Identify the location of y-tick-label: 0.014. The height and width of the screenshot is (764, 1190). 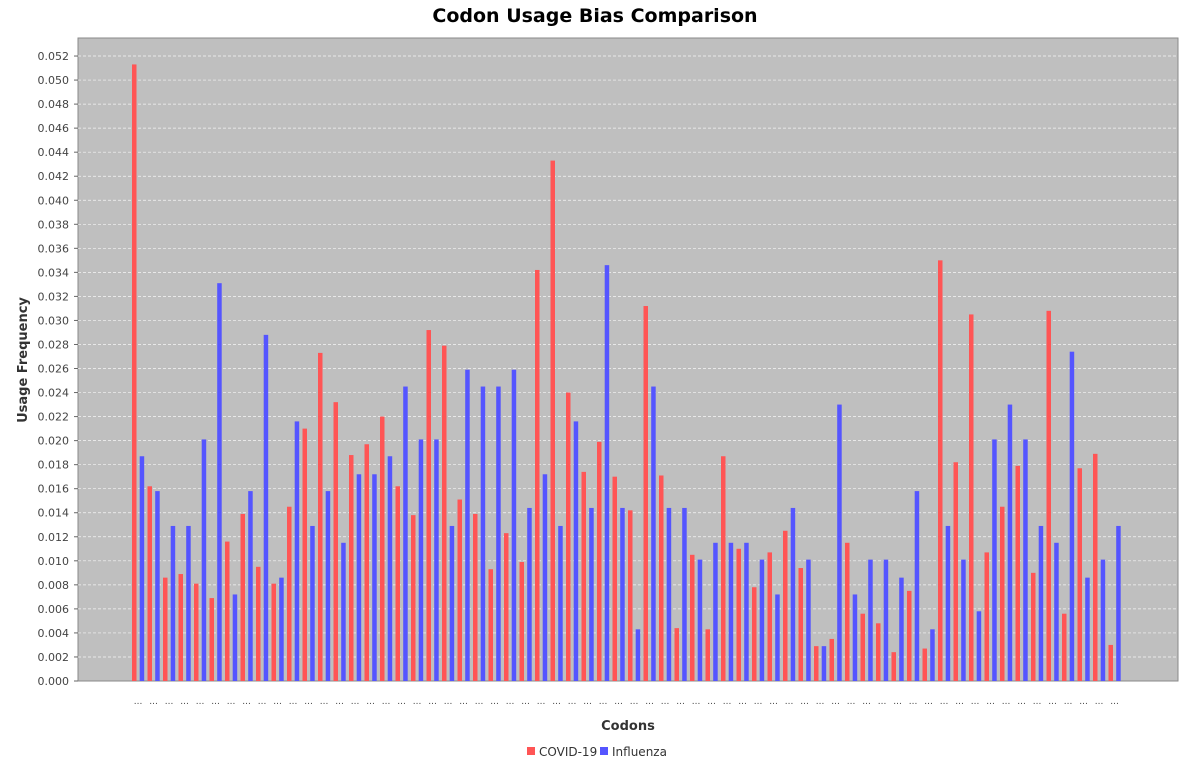
(54, 513).